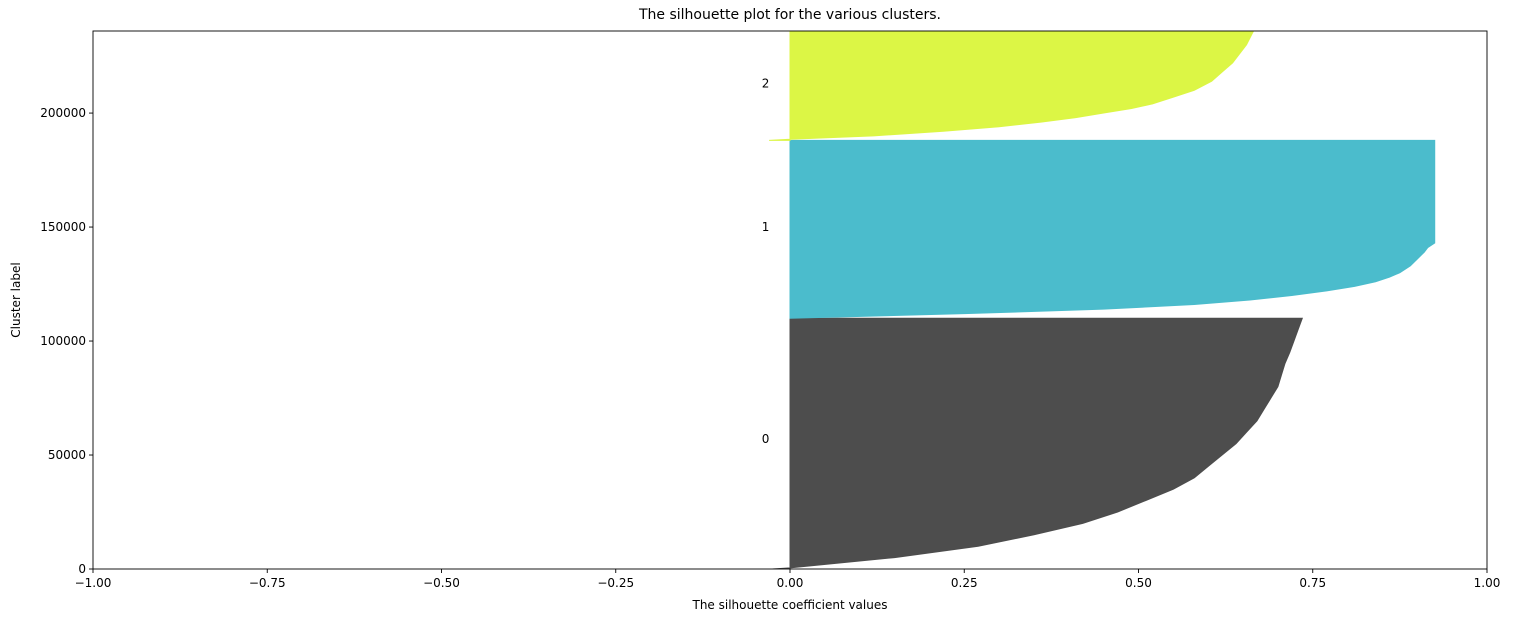 The image size is (1513, 622). What do you see at coordinates (766, 227) in the screenshot?
I see `cluster-1-label: 1` at bounding box center [766, 227].